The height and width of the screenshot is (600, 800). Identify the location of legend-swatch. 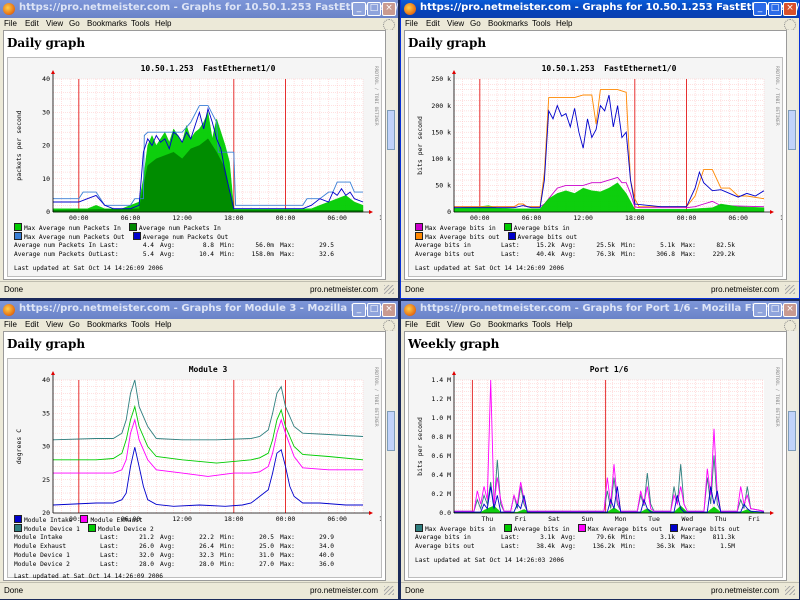
(91, 528).